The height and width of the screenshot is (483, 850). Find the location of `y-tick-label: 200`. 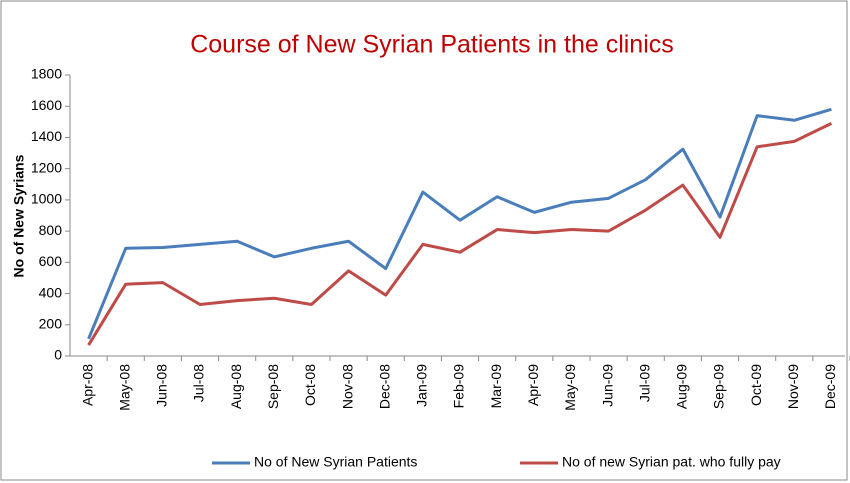

y-tick-label: 200 is located at coordinates (51, 323).